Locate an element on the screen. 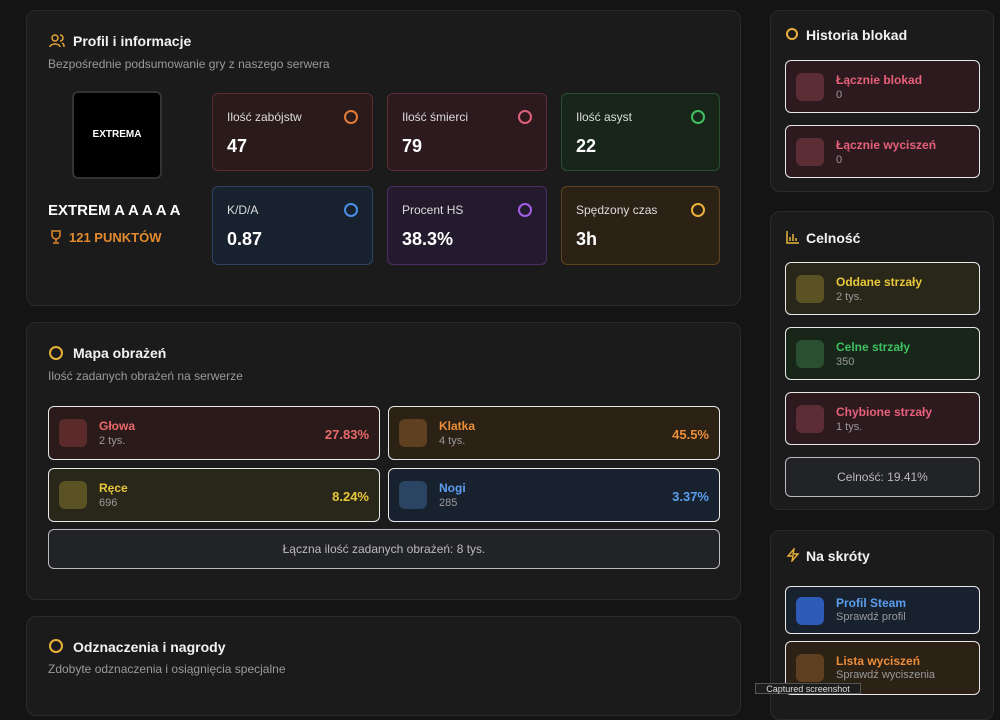 The height and width of the screenshot is (720, 1000). item-label: Oddane strzały is located at coordinates (879, 282).